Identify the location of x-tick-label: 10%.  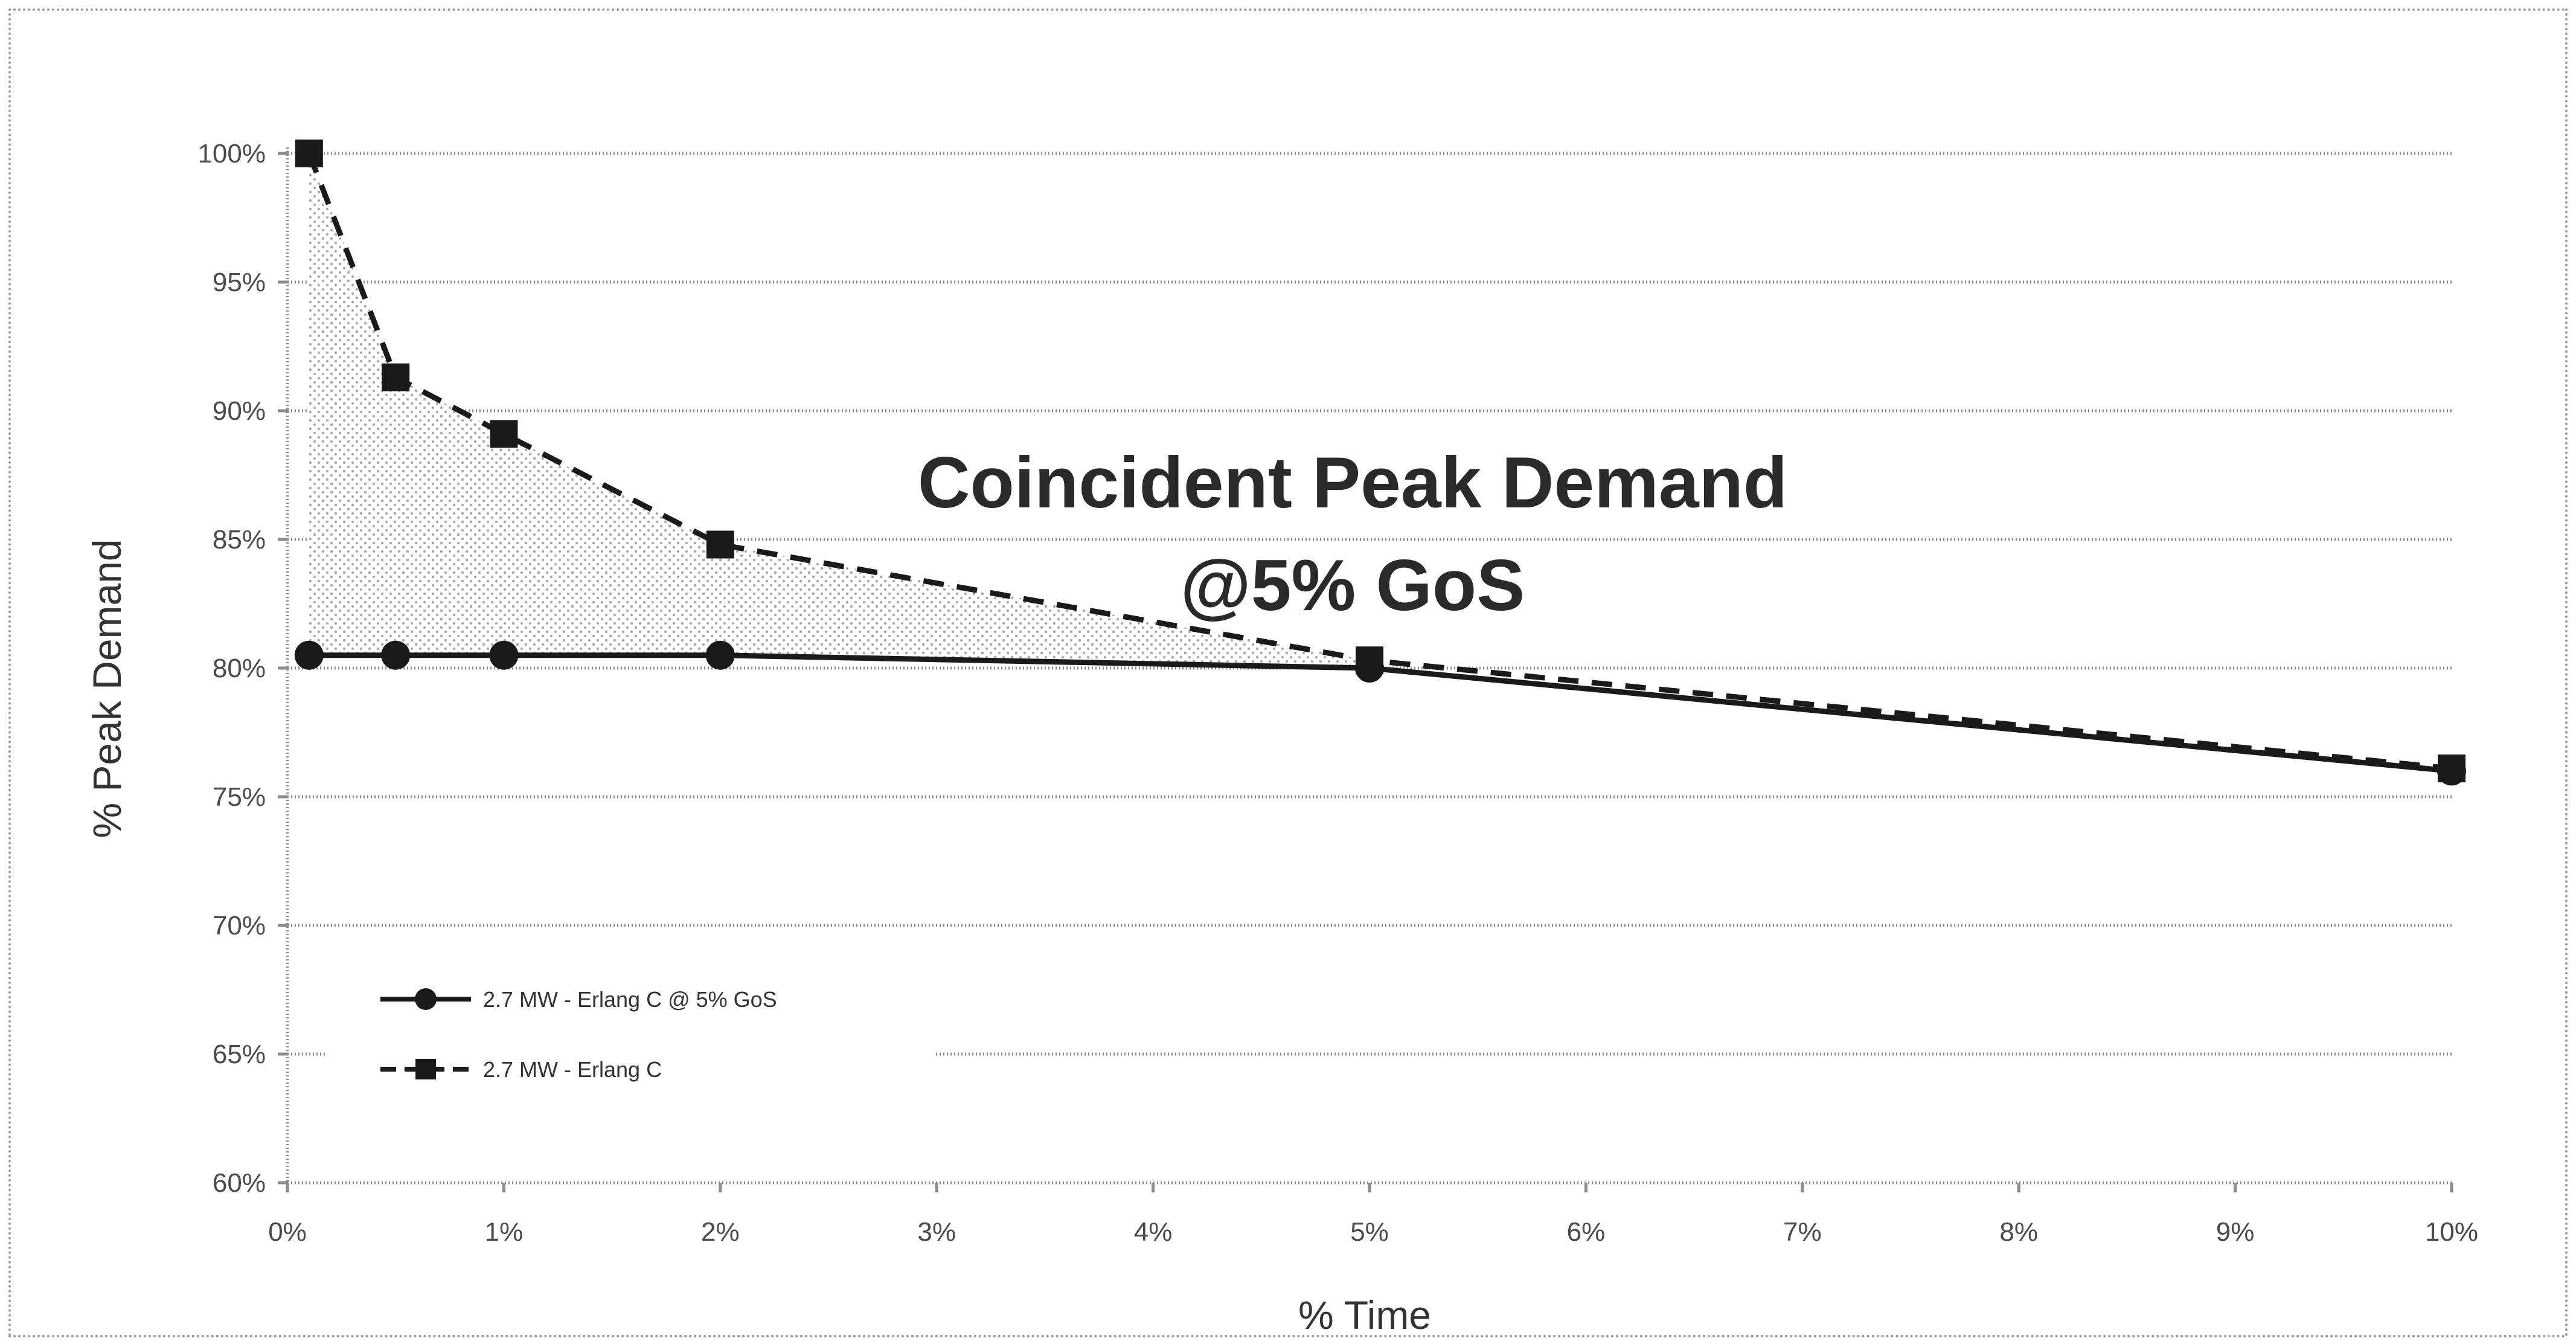
(2451, 1232).